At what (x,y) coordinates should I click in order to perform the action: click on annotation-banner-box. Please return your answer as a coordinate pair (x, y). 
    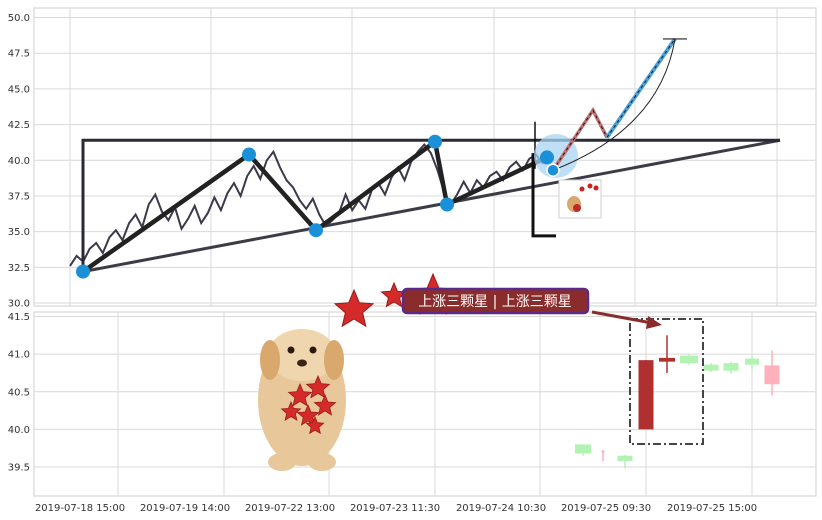
    Looking at the image, I should click on (495, 301).